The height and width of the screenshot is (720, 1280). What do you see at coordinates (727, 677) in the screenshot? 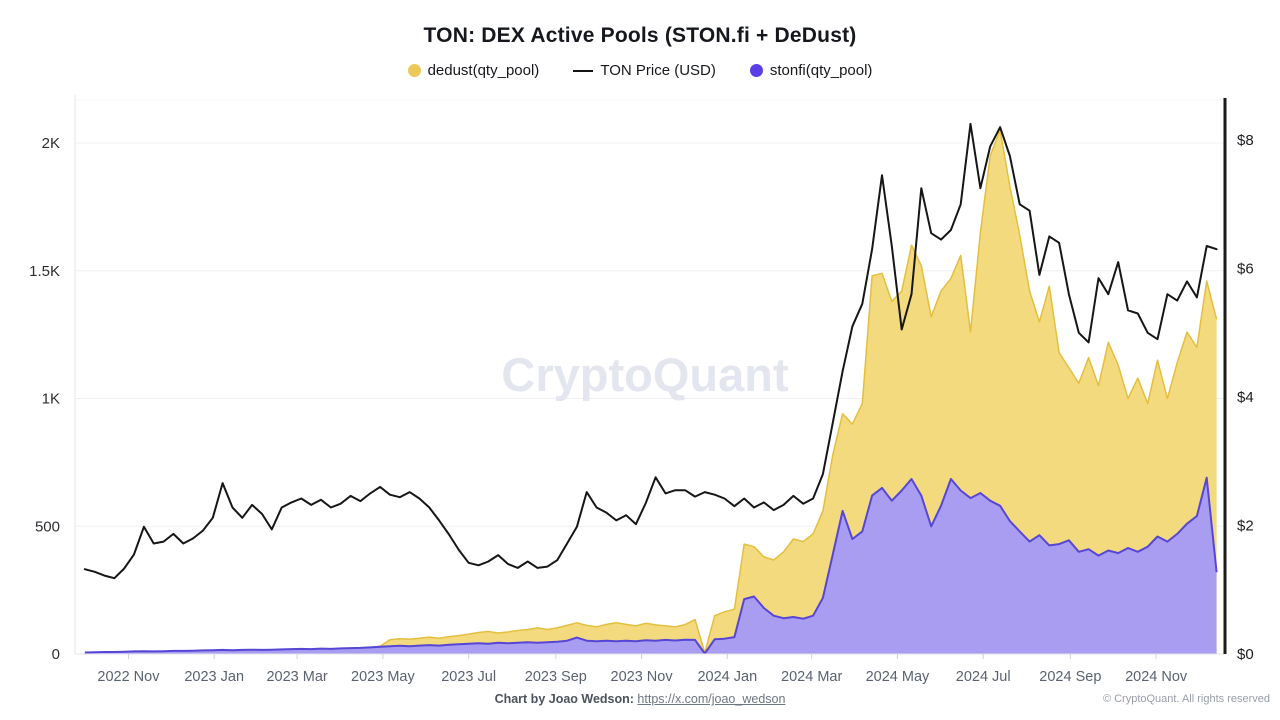
I see `x-axis-label: 2024 Jan` at bounding box center [727, 677].